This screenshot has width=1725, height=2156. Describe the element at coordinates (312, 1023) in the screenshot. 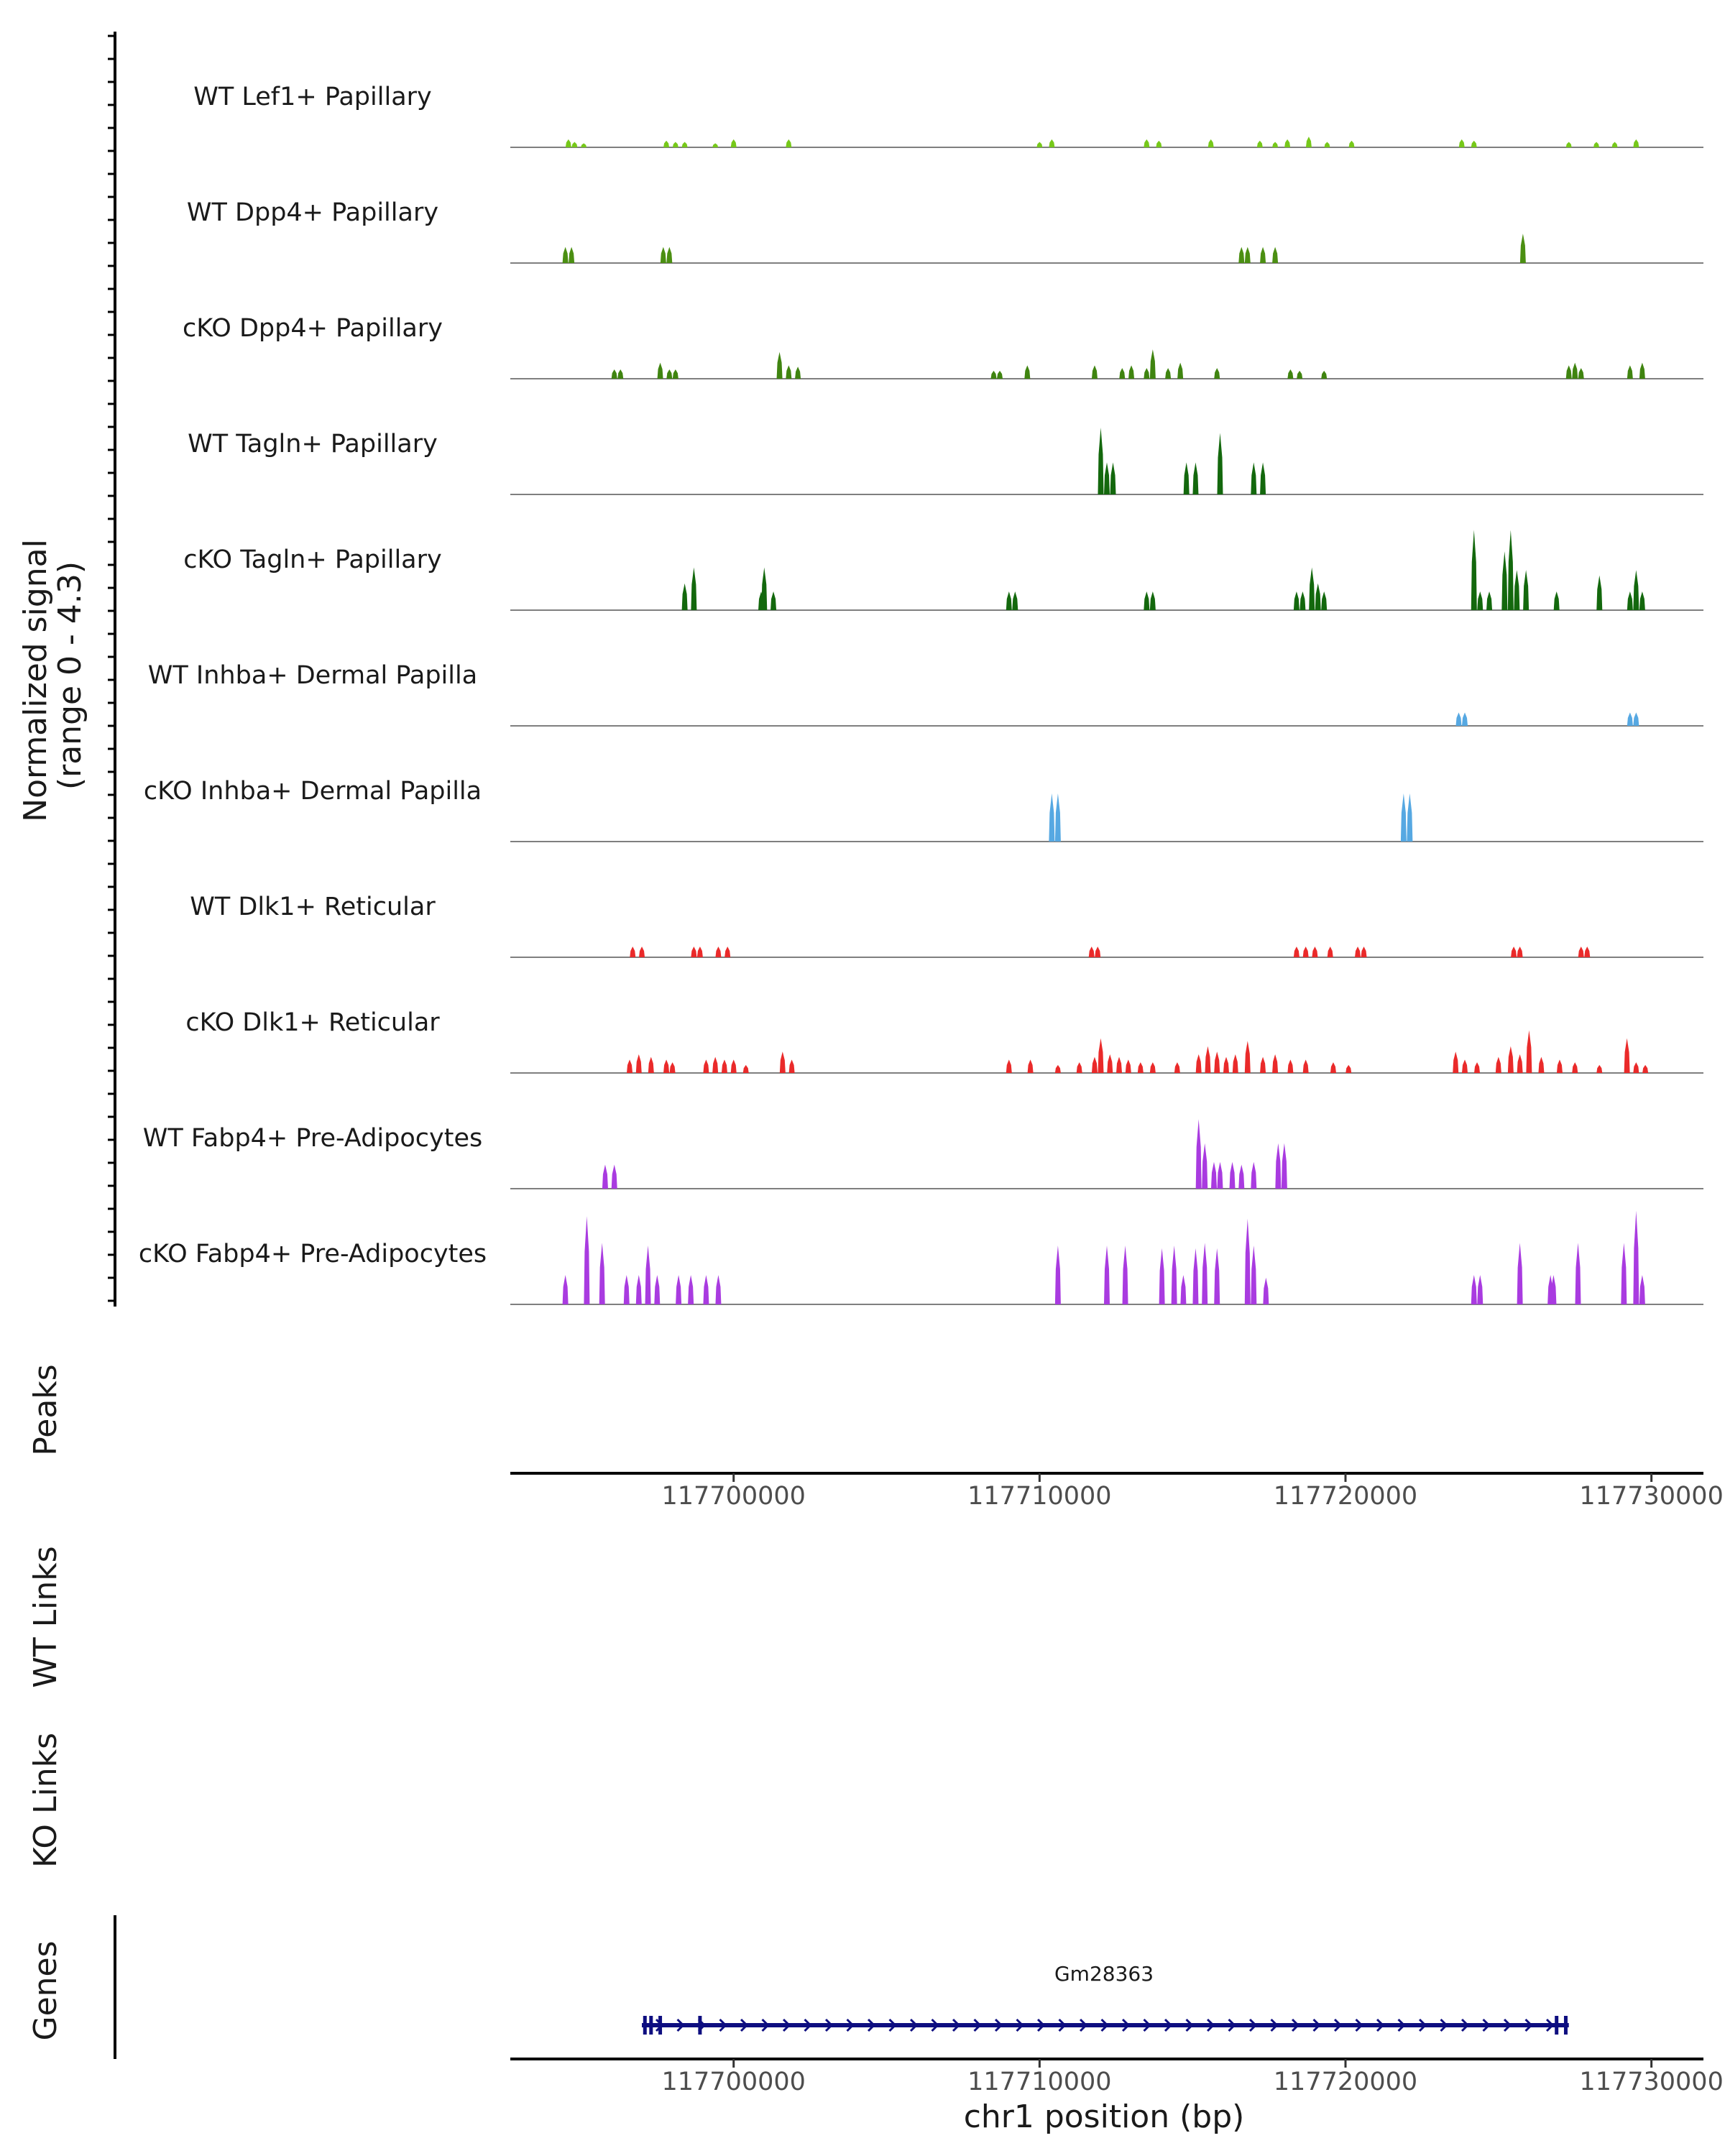

I see `track-label: cKO Dlk1+ Reticular` at that location.